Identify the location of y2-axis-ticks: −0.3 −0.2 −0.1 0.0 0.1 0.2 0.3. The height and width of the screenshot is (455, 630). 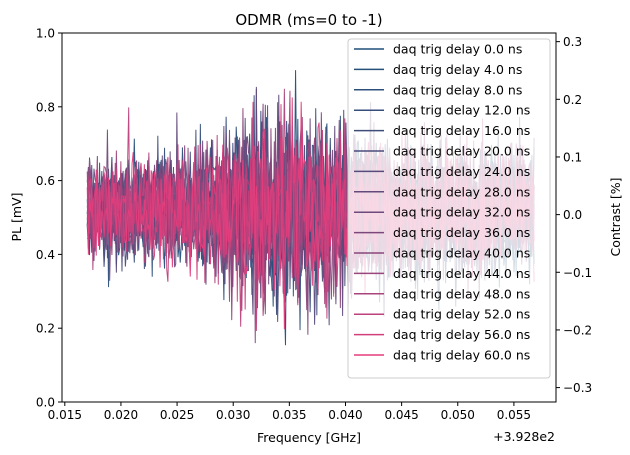
(574, 215).